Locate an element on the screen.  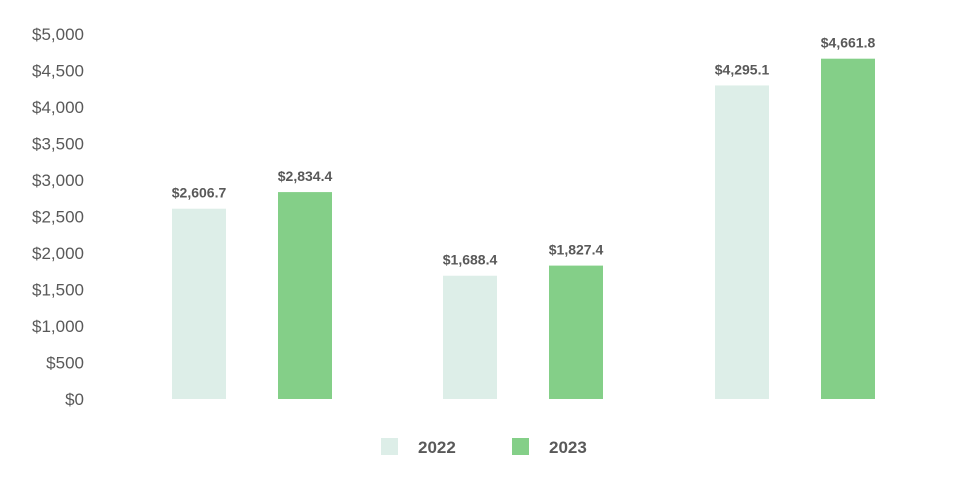
y-tick-label: $1,000 is located at coordinates (58, 326).